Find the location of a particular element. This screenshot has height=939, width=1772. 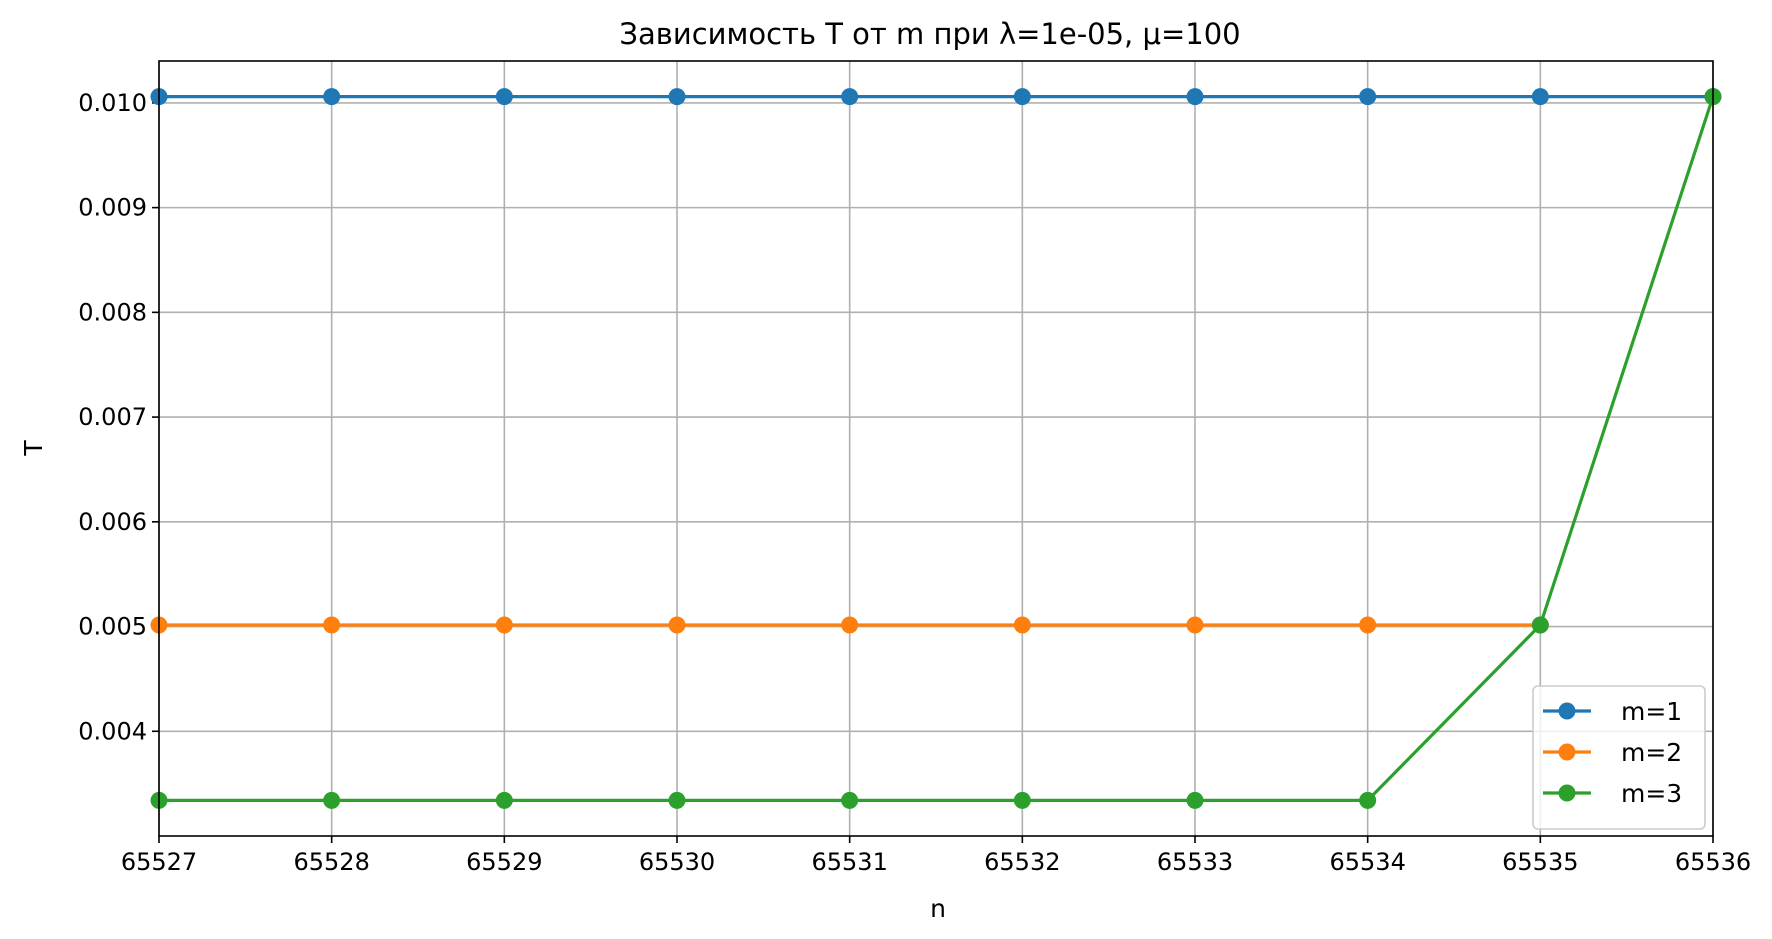

legend: m=1 m=2 m=3 is located at coordinates (1619, 757).